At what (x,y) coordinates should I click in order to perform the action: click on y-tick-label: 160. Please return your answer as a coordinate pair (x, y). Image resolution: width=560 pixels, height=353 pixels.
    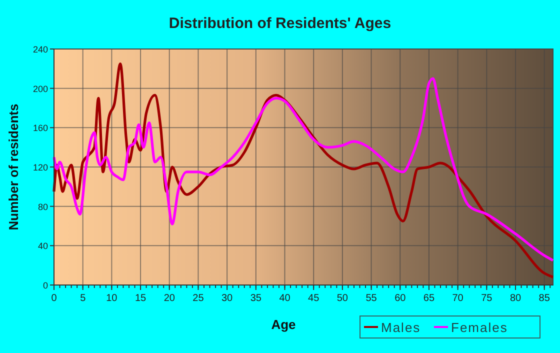
    Looking at the image, I should click on (40, 128).